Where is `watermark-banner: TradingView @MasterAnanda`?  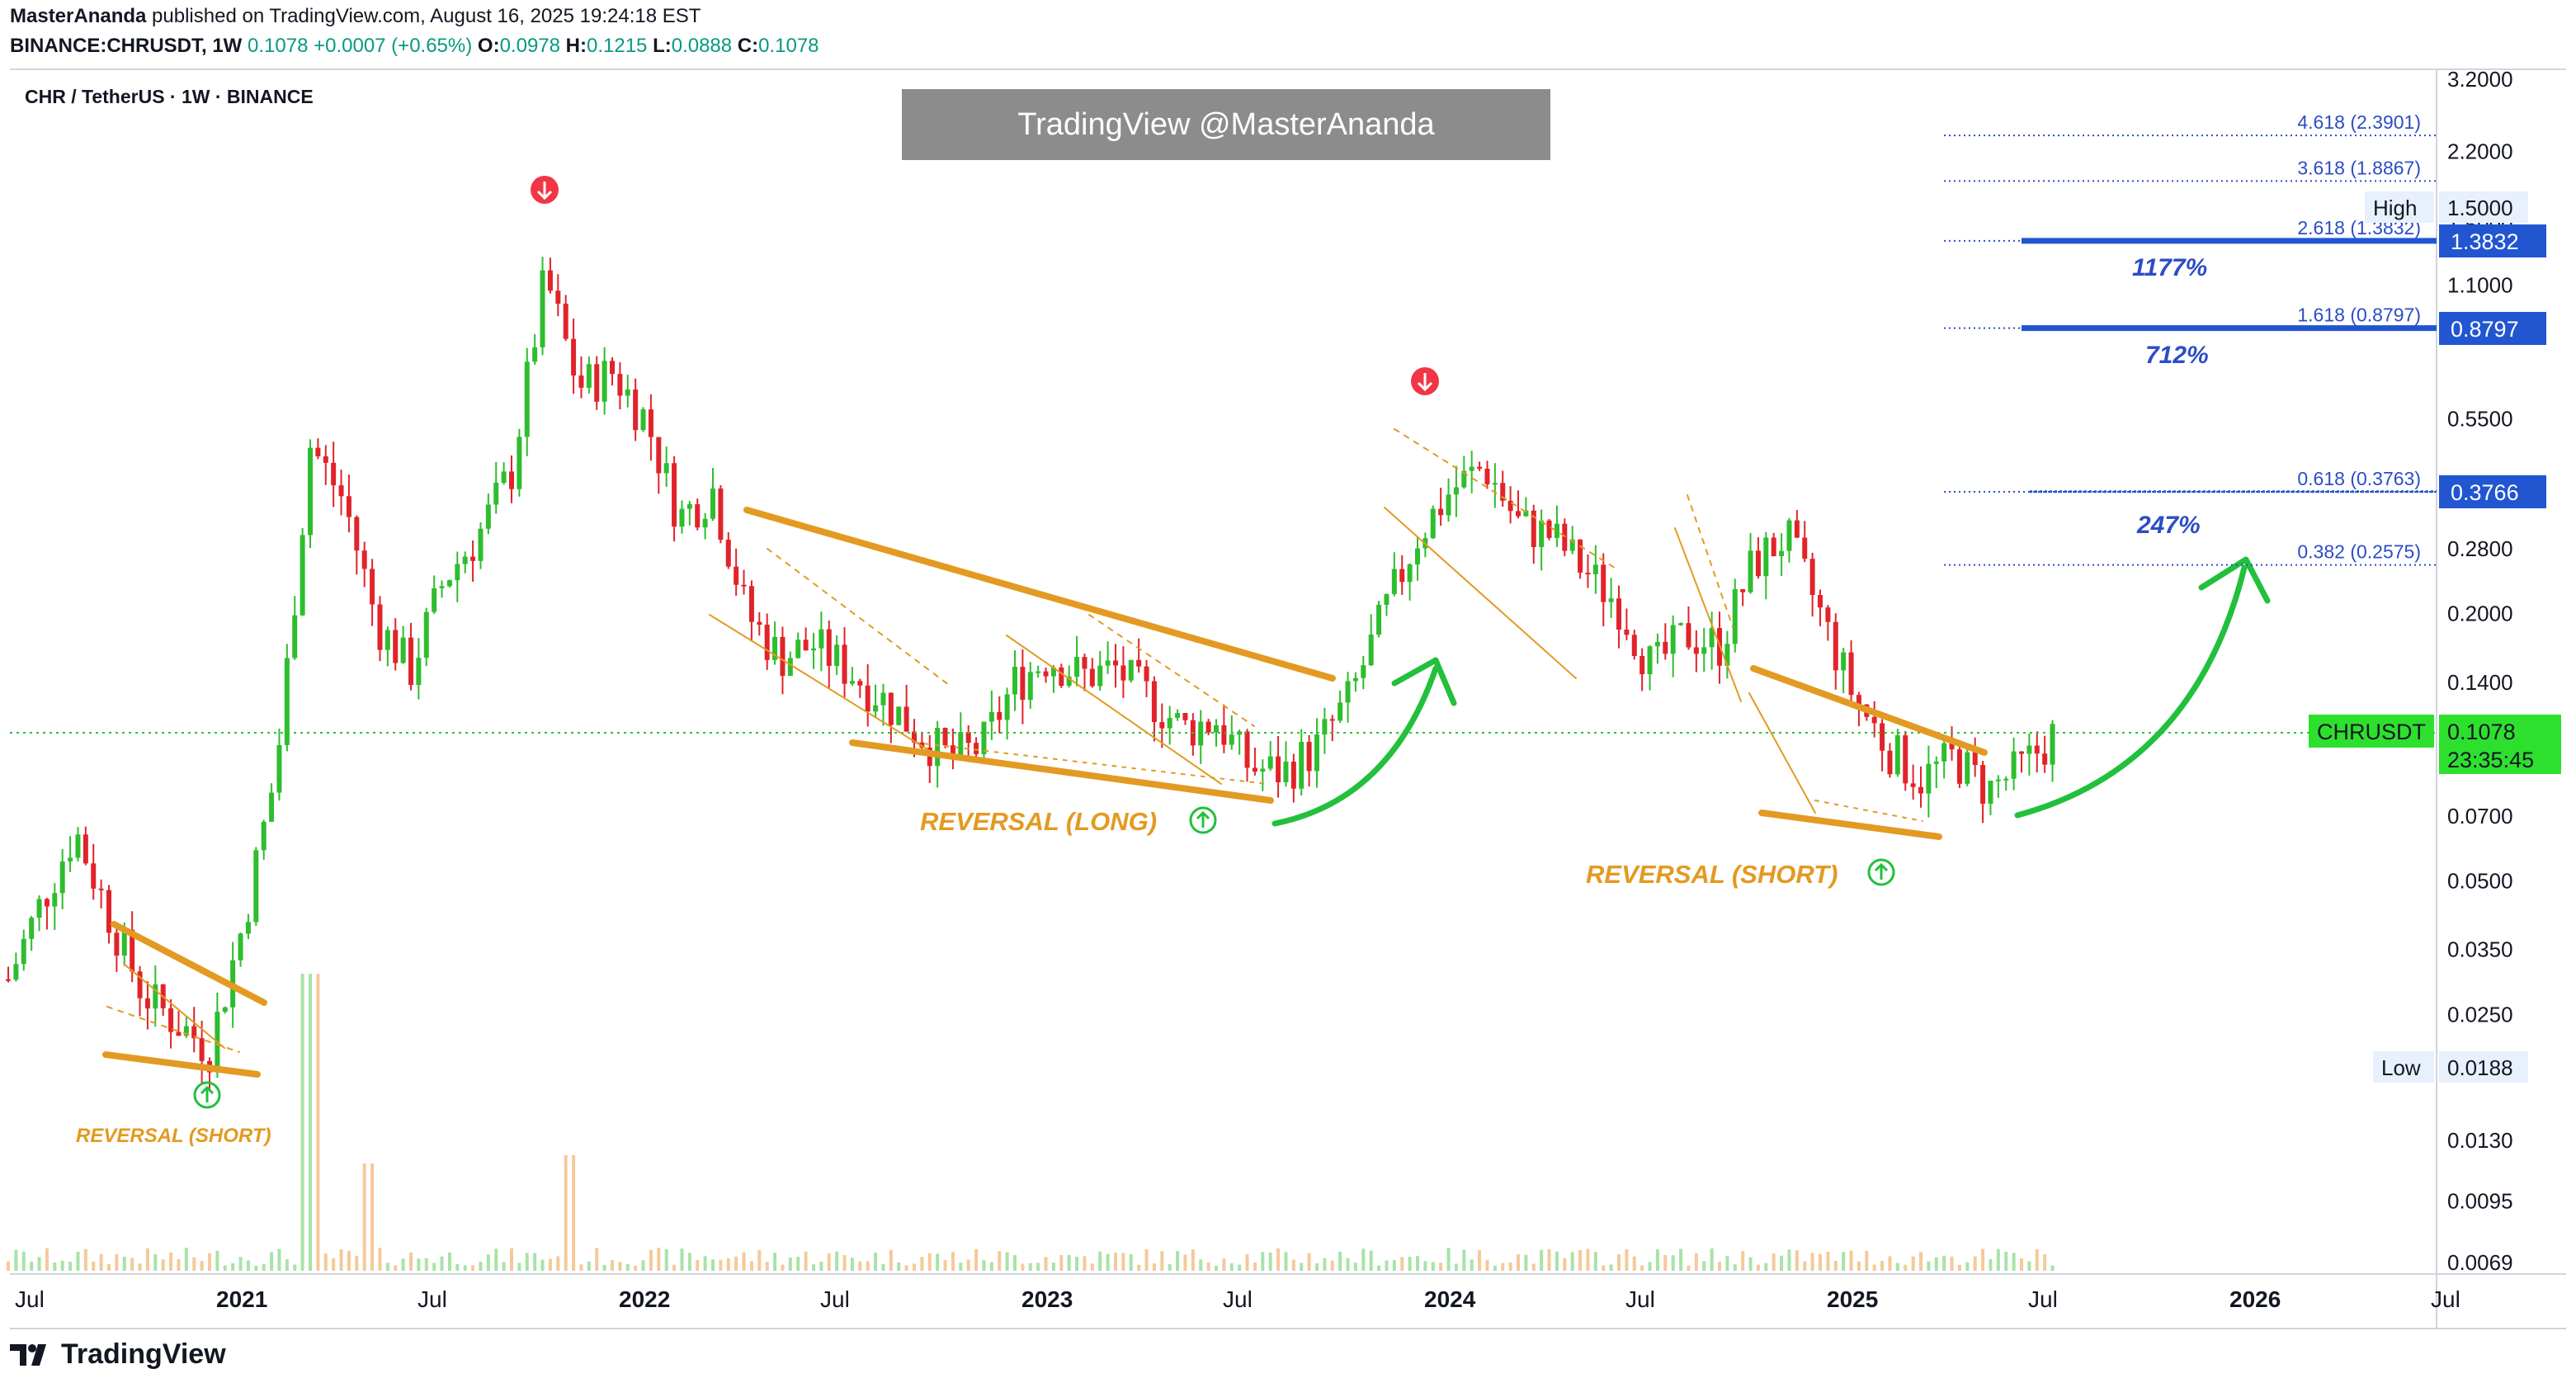
watermark-banner: TradingView @MasterAnanda is located at coordinates (1226, 124).